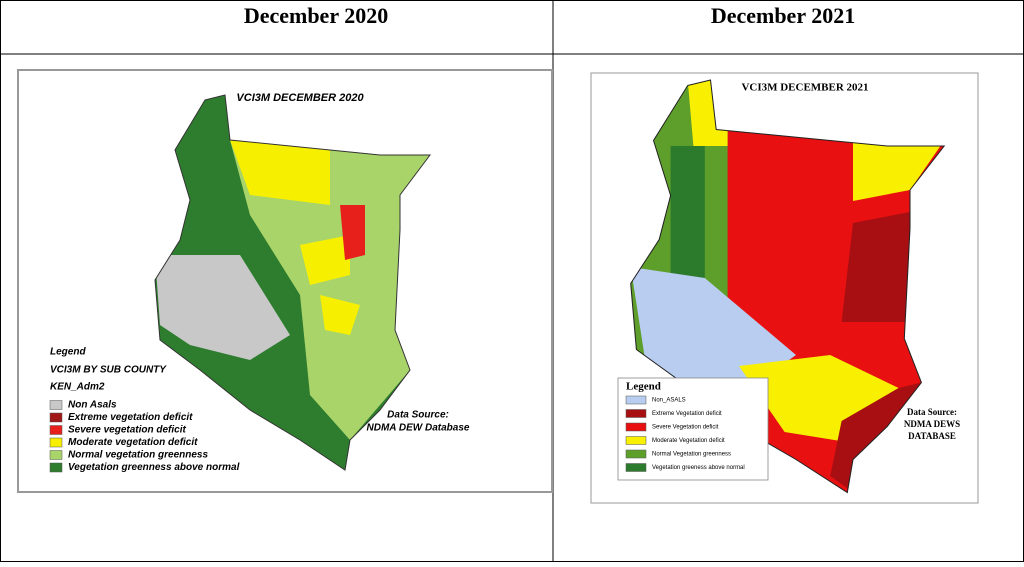 The image size is (1024, 567). I want to click on column-header: December 2021, so click(783, 15).